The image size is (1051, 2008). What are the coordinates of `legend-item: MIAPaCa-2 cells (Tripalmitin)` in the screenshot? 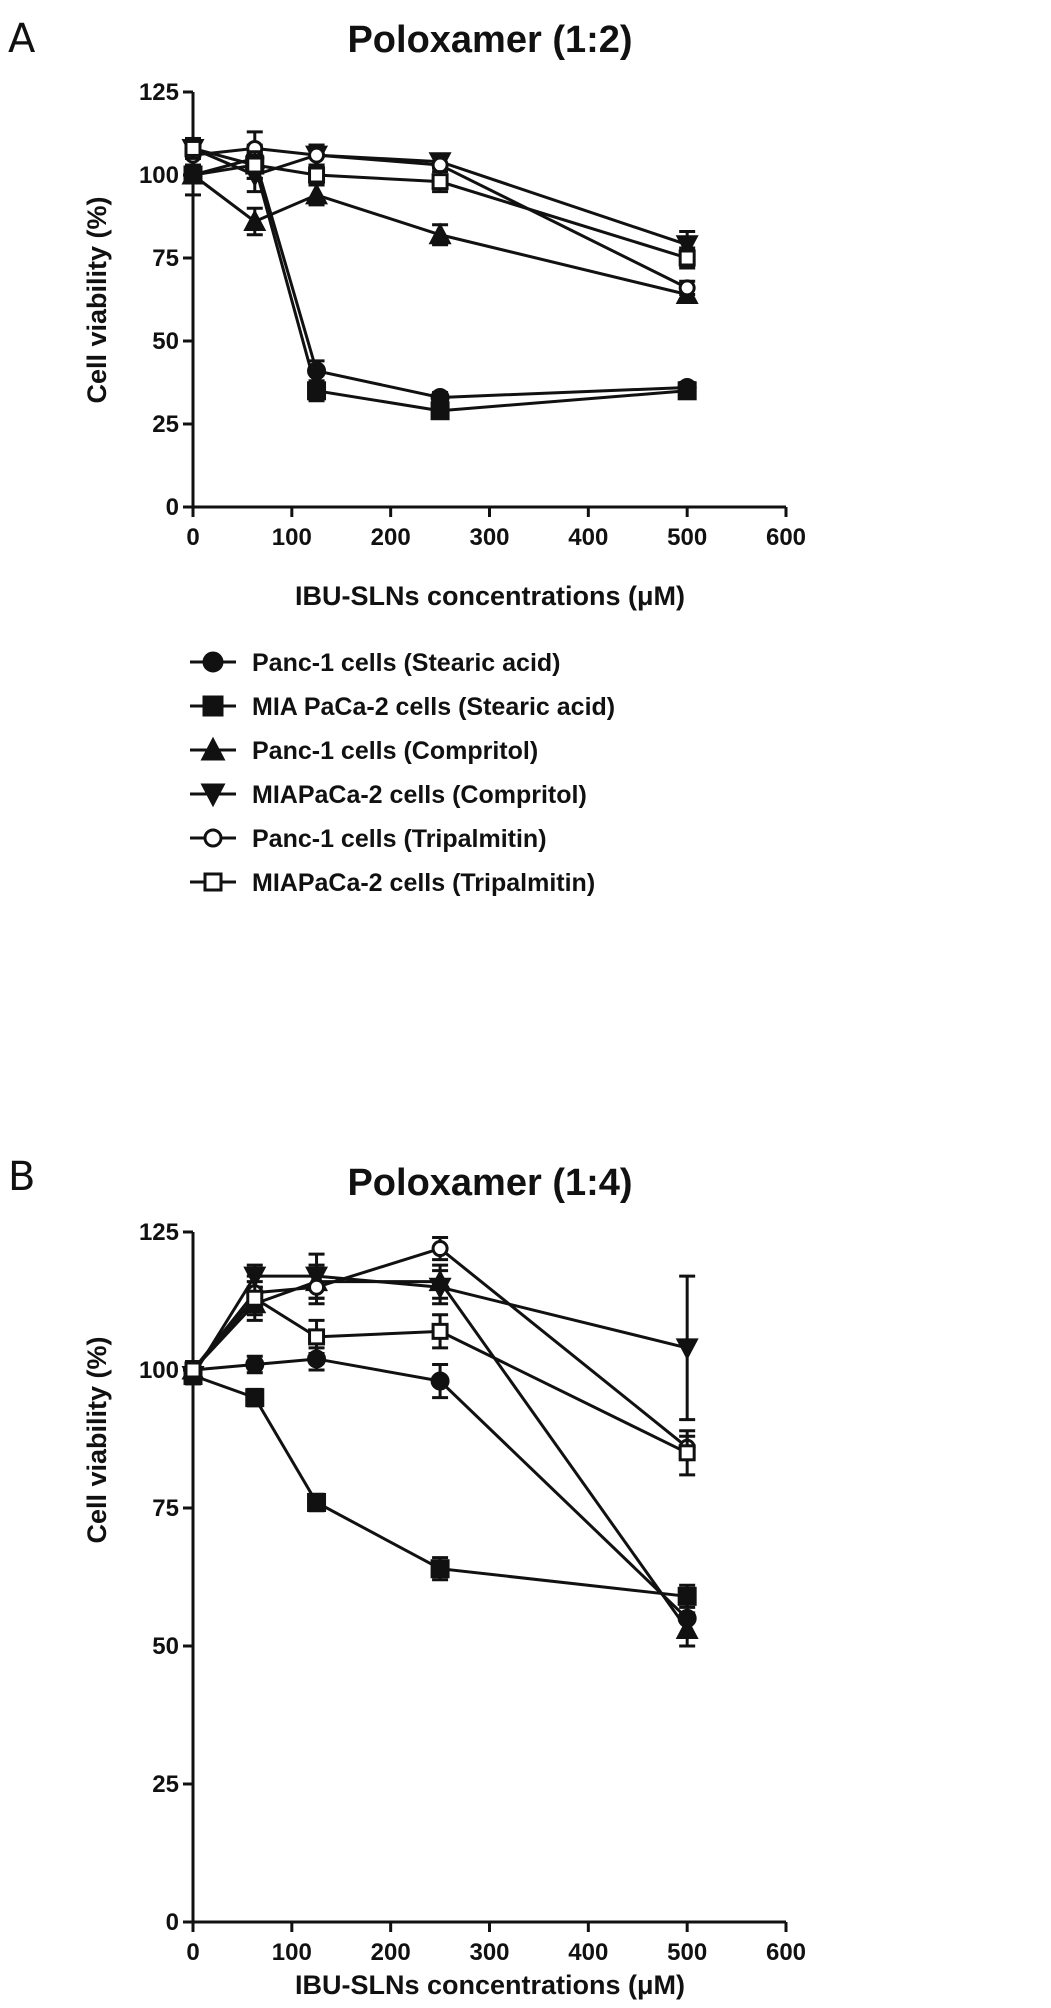 It's located at (392, 883).